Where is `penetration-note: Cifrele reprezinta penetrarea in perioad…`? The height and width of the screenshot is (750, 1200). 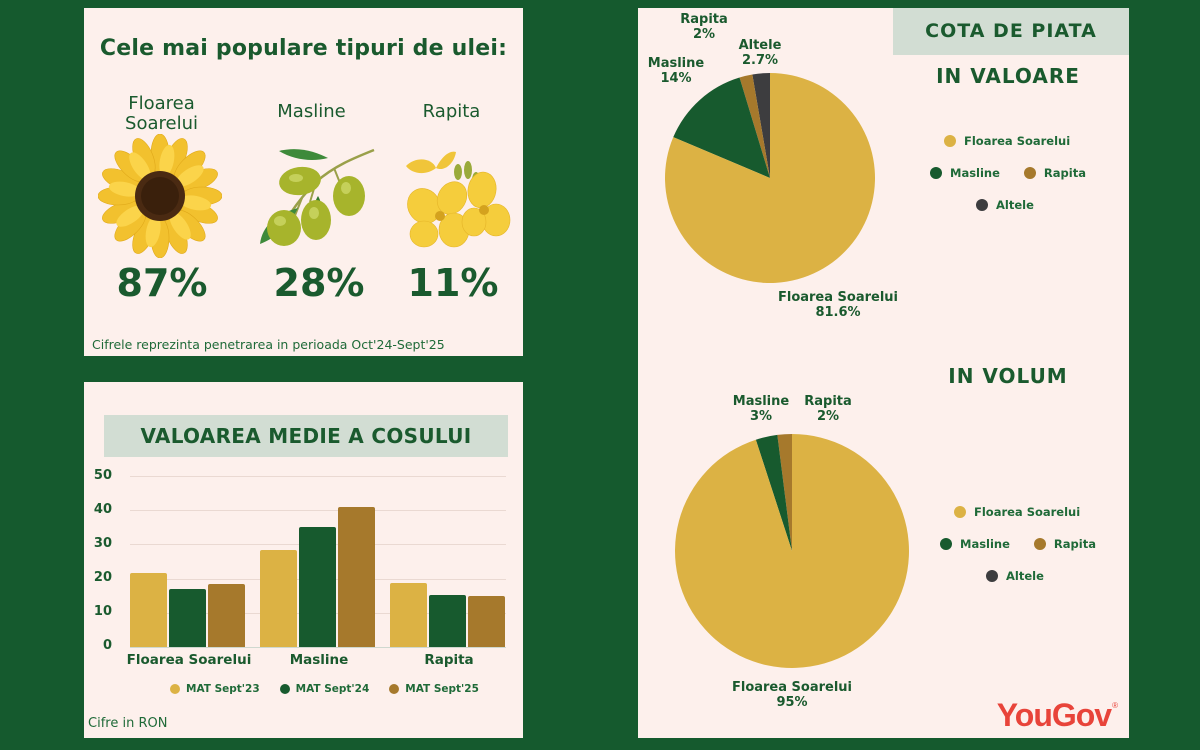 penetration-note: Cifrele reprezinta penetrarea in perioad… is located at coordinates (268, 344).